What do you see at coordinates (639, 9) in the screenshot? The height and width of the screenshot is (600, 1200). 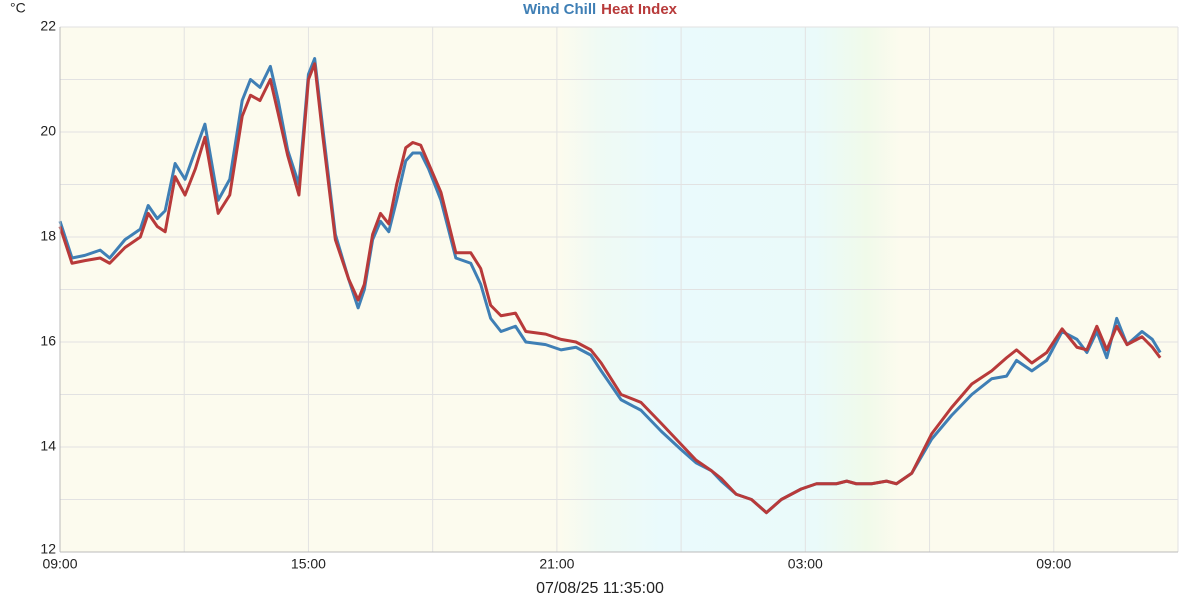 I see `legend-entry: Heat Index` at bounding box center [639, 9].